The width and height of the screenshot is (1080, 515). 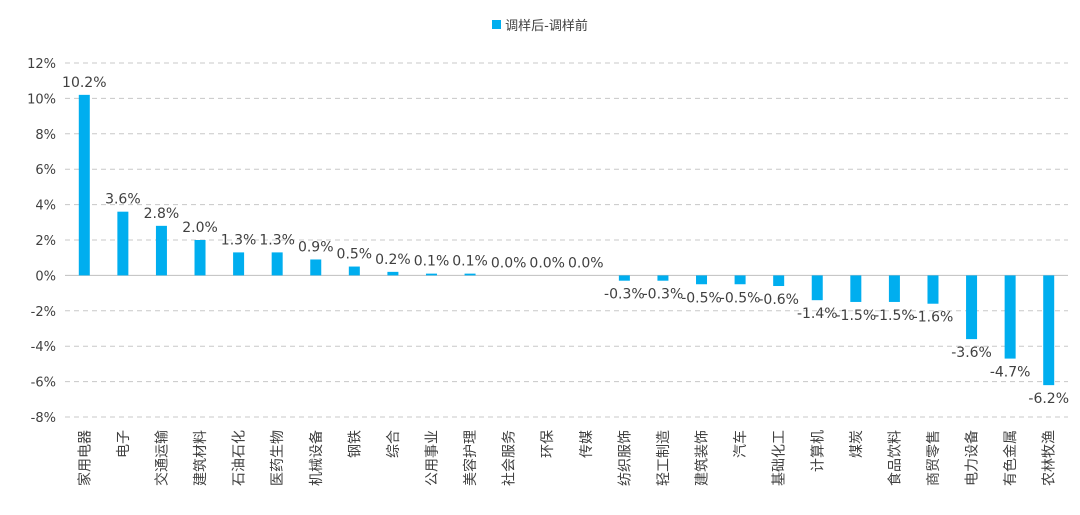 I want to click on x-tick-label: 机械设备, so click(x=316, y=458).